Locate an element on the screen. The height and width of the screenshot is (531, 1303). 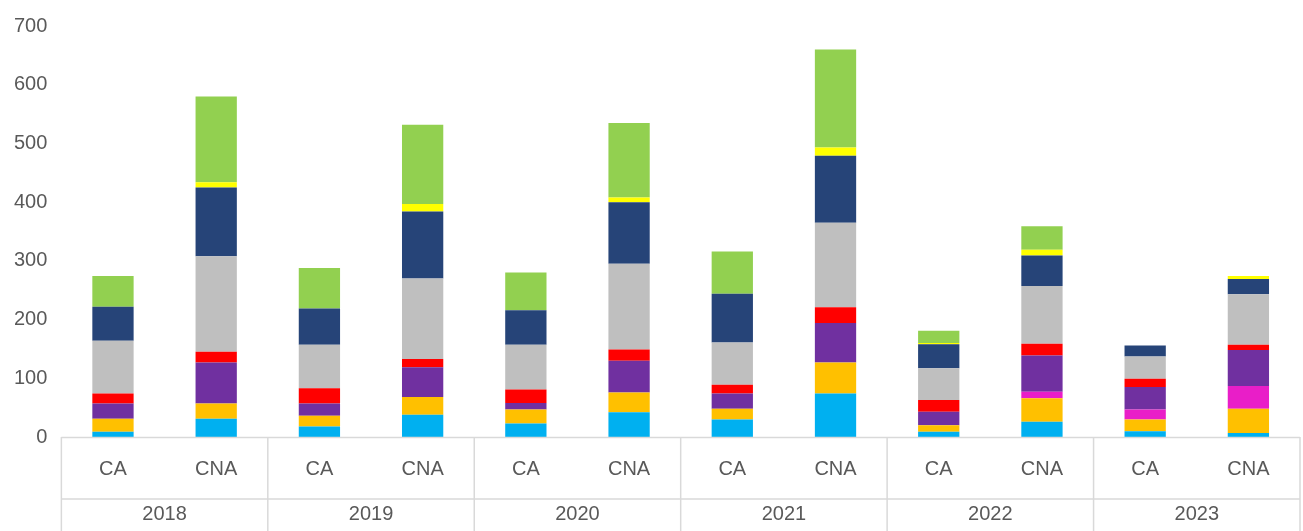
text: 2021 is located at coordinates (784, 512).